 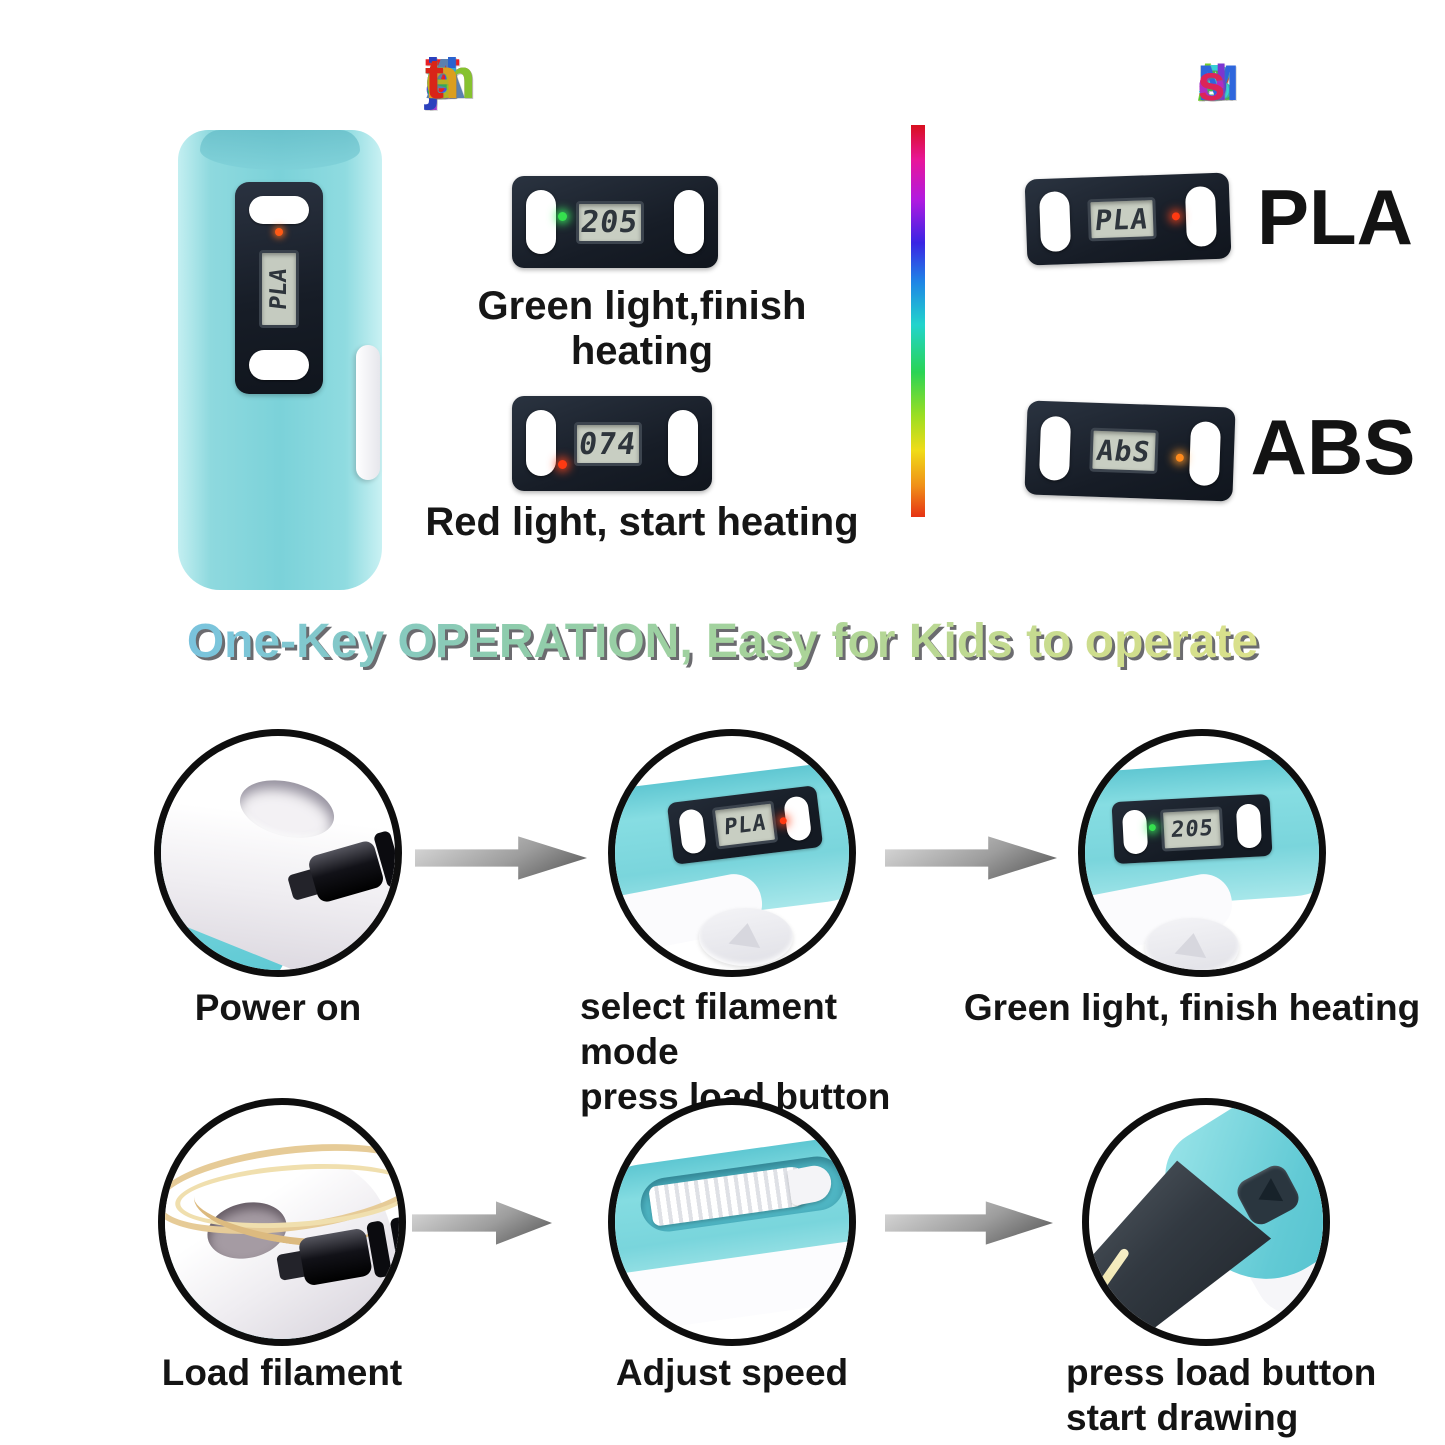 I want to click on pen-top-cap, so click(x=280, y=150).